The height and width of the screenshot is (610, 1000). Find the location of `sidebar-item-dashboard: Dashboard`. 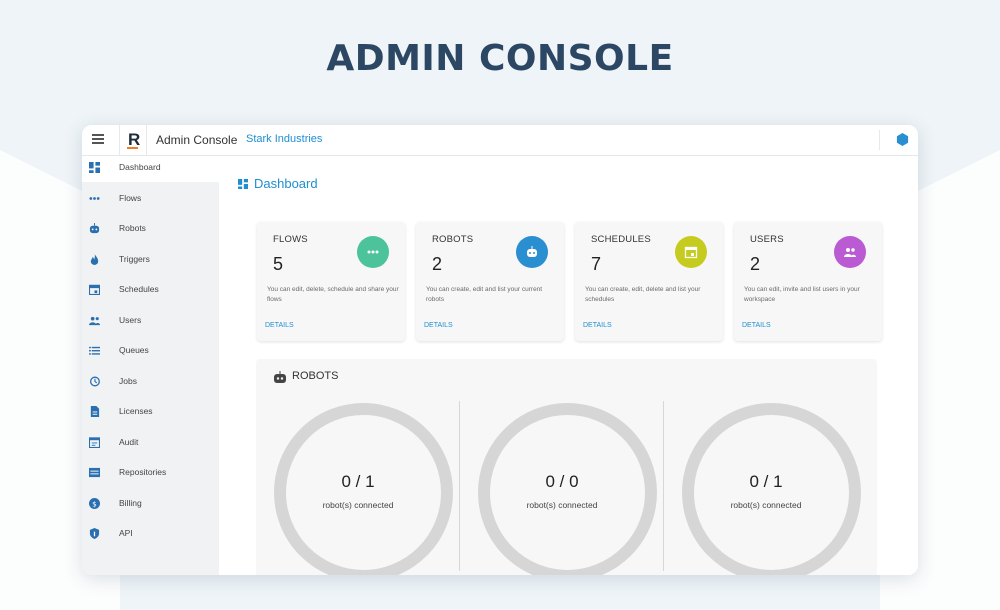

sidebar-item-dashboard: Dashboard is located at coordinates (150, 169).